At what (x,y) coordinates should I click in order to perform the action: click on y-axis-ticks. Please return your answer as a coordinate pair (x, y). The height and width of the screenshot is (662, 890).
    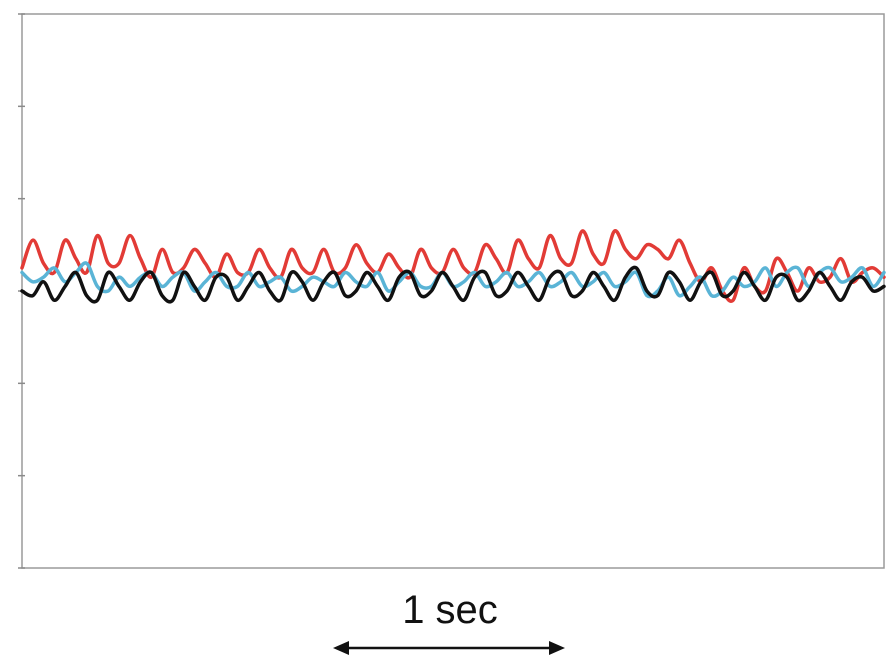
    Looking at the image, I should click on (21, 291).